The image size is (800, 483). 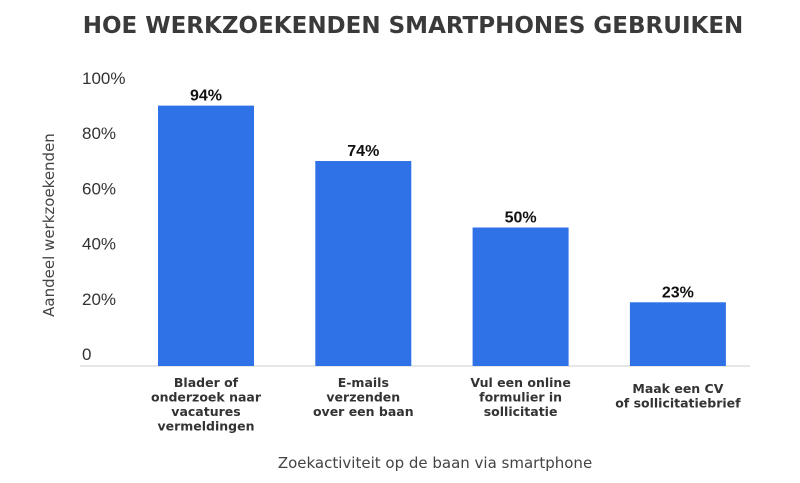 What do you see at coordinates (363, 397) in the screenshot?
I see `category-label: verzenden` at bounding box center [363, 397].